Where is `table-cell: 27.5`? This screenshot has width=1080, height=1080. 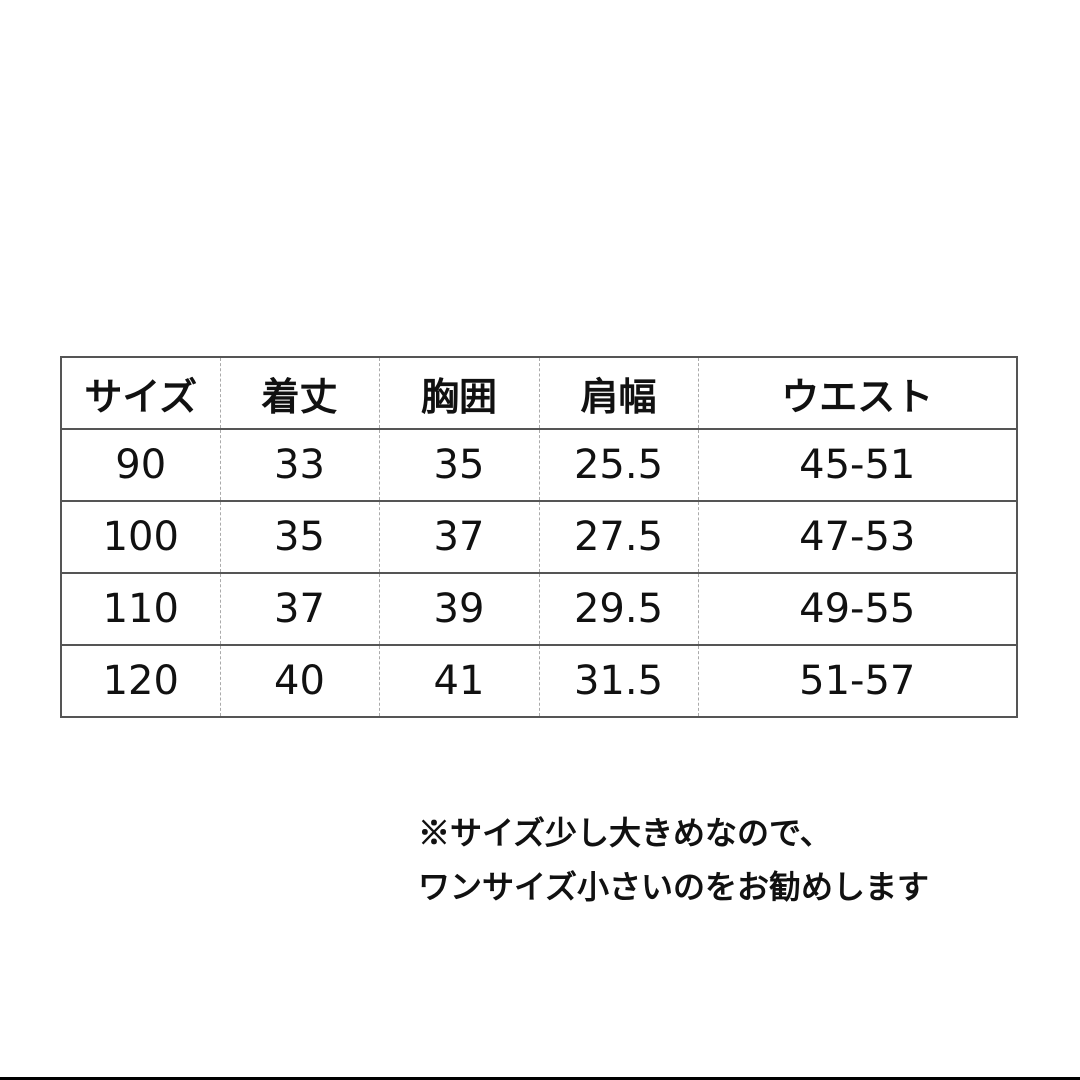 table-cell: 27.5 is located at coordinates (618, 537).